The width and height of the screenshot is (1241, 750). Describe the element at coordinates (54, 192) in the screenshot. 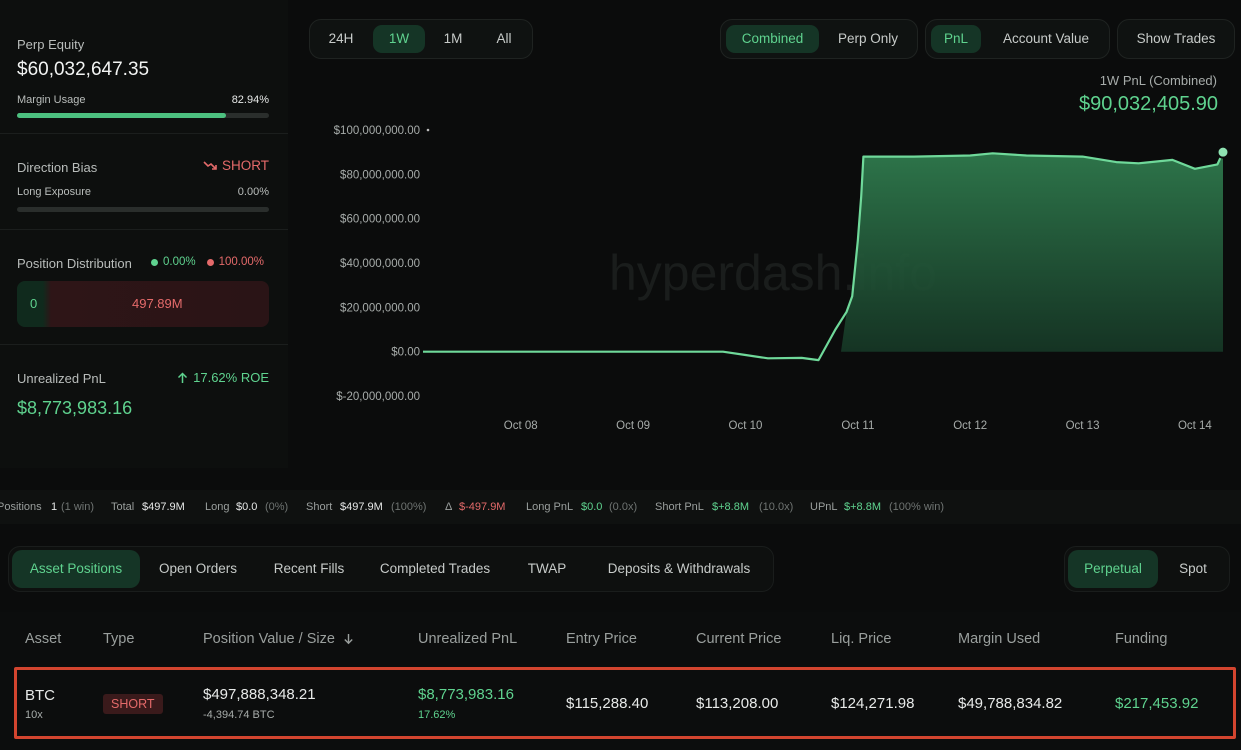

I see `long-exposure-label: Long Exposure` at that location.